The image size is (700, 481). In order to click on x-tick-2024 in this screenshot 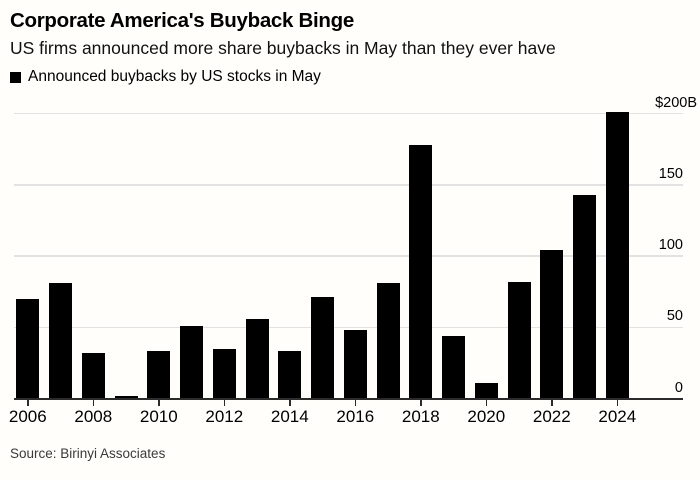, I will do `click(617, 402)`.